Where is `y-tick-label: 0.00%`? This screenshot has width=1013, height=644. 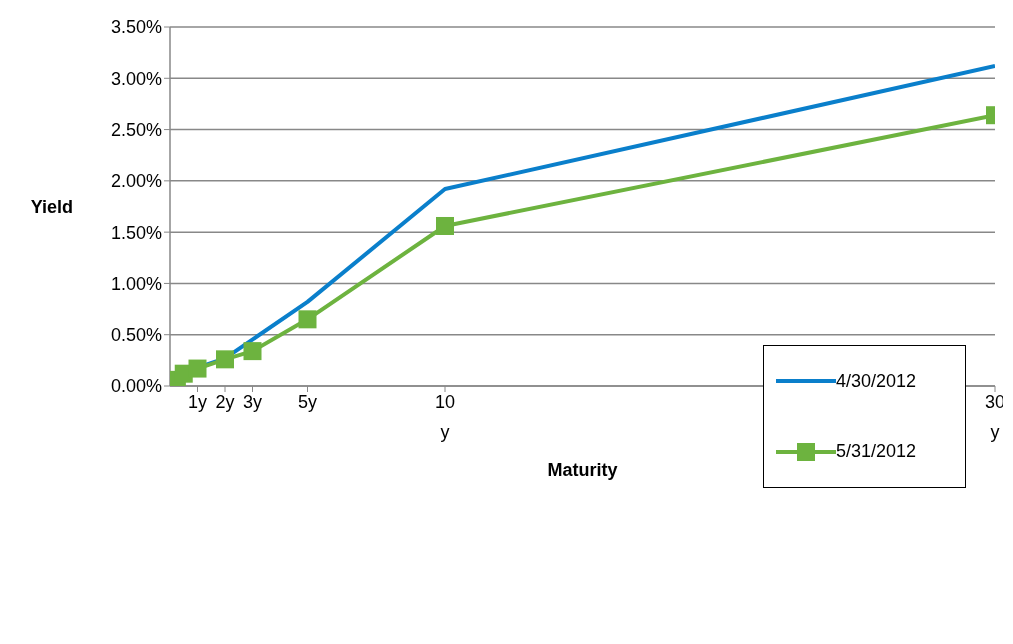
y-tick-label: 0.00% is located at coordinates (136, 386).